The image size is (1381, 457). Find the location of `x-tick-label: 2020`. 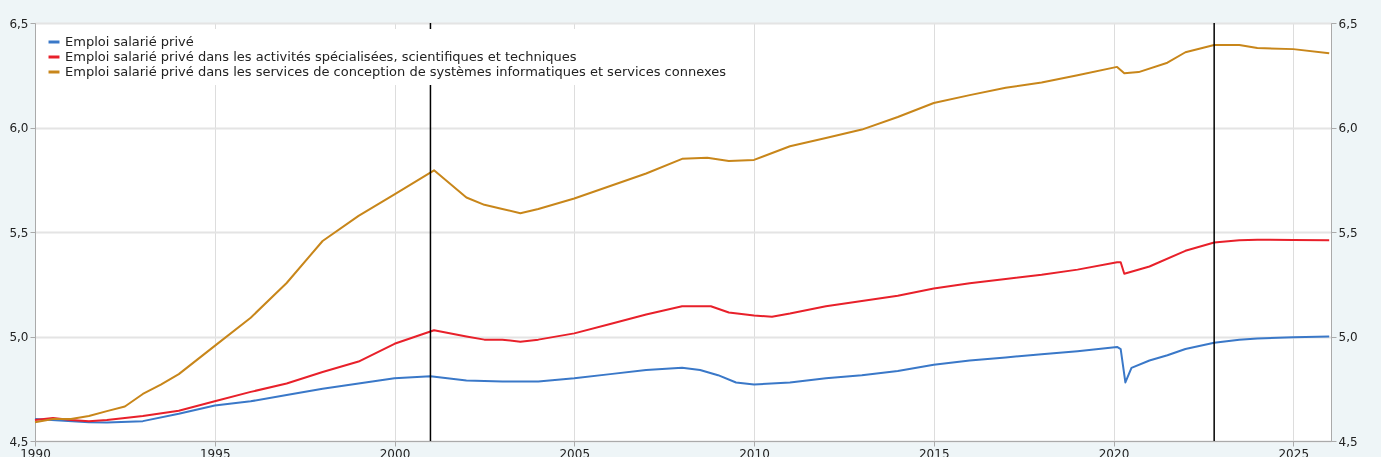

x-tick-label: 2020 is located at coordinates (1114, 451).